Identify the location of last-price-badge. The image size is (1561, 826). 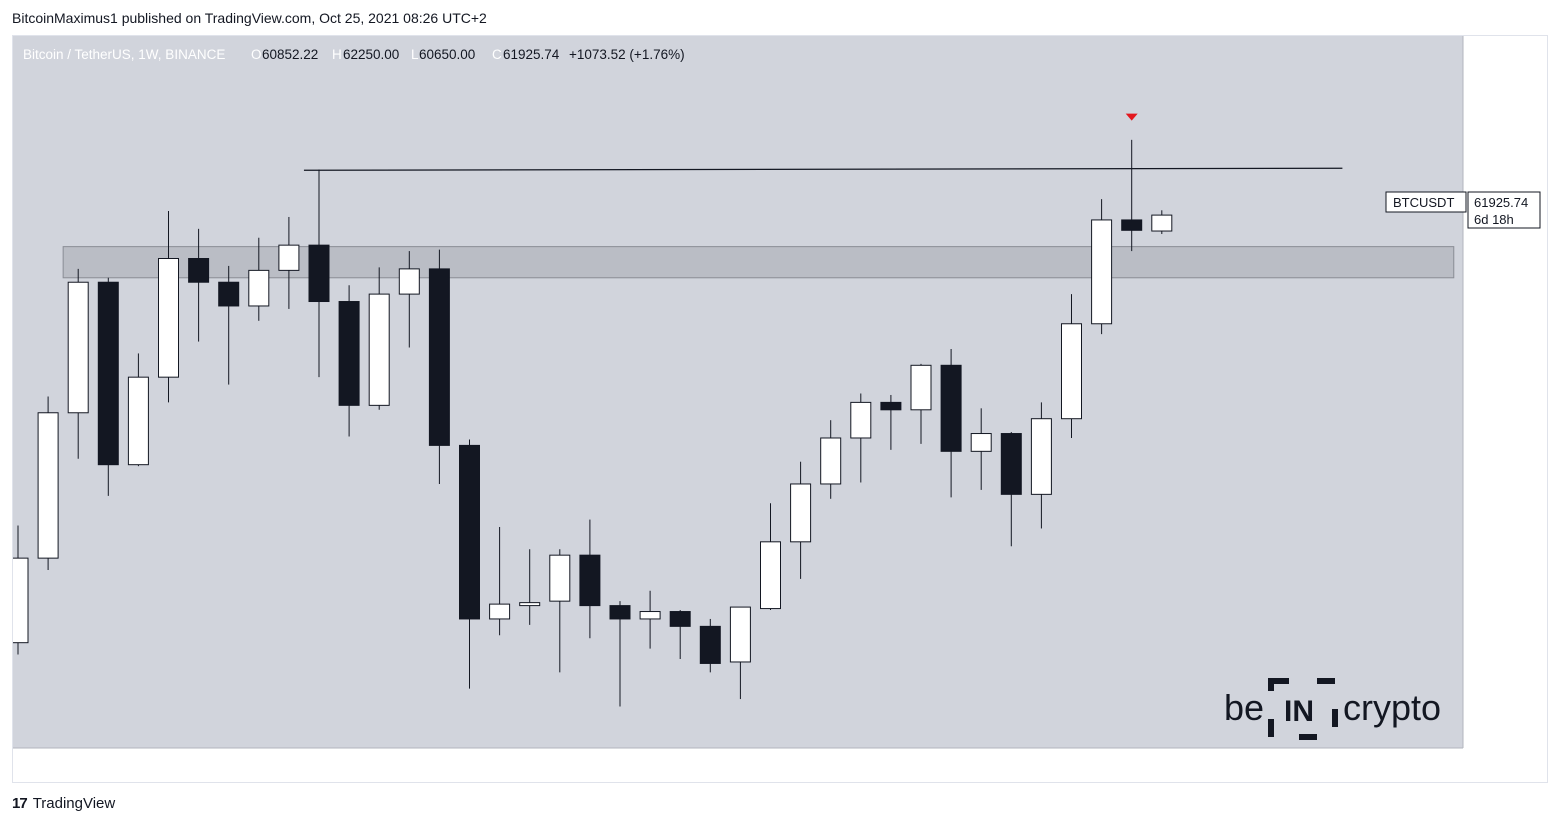
(1504, 210).